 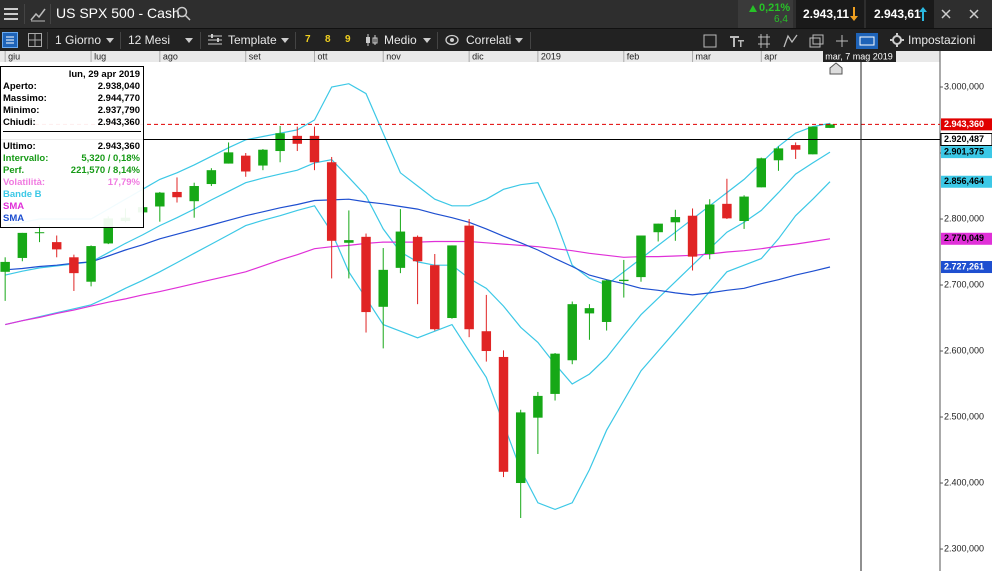 What do you see at coordinates (372, 40) in the screenshot?
I see `style-icon` at bounding box center [372, 40].